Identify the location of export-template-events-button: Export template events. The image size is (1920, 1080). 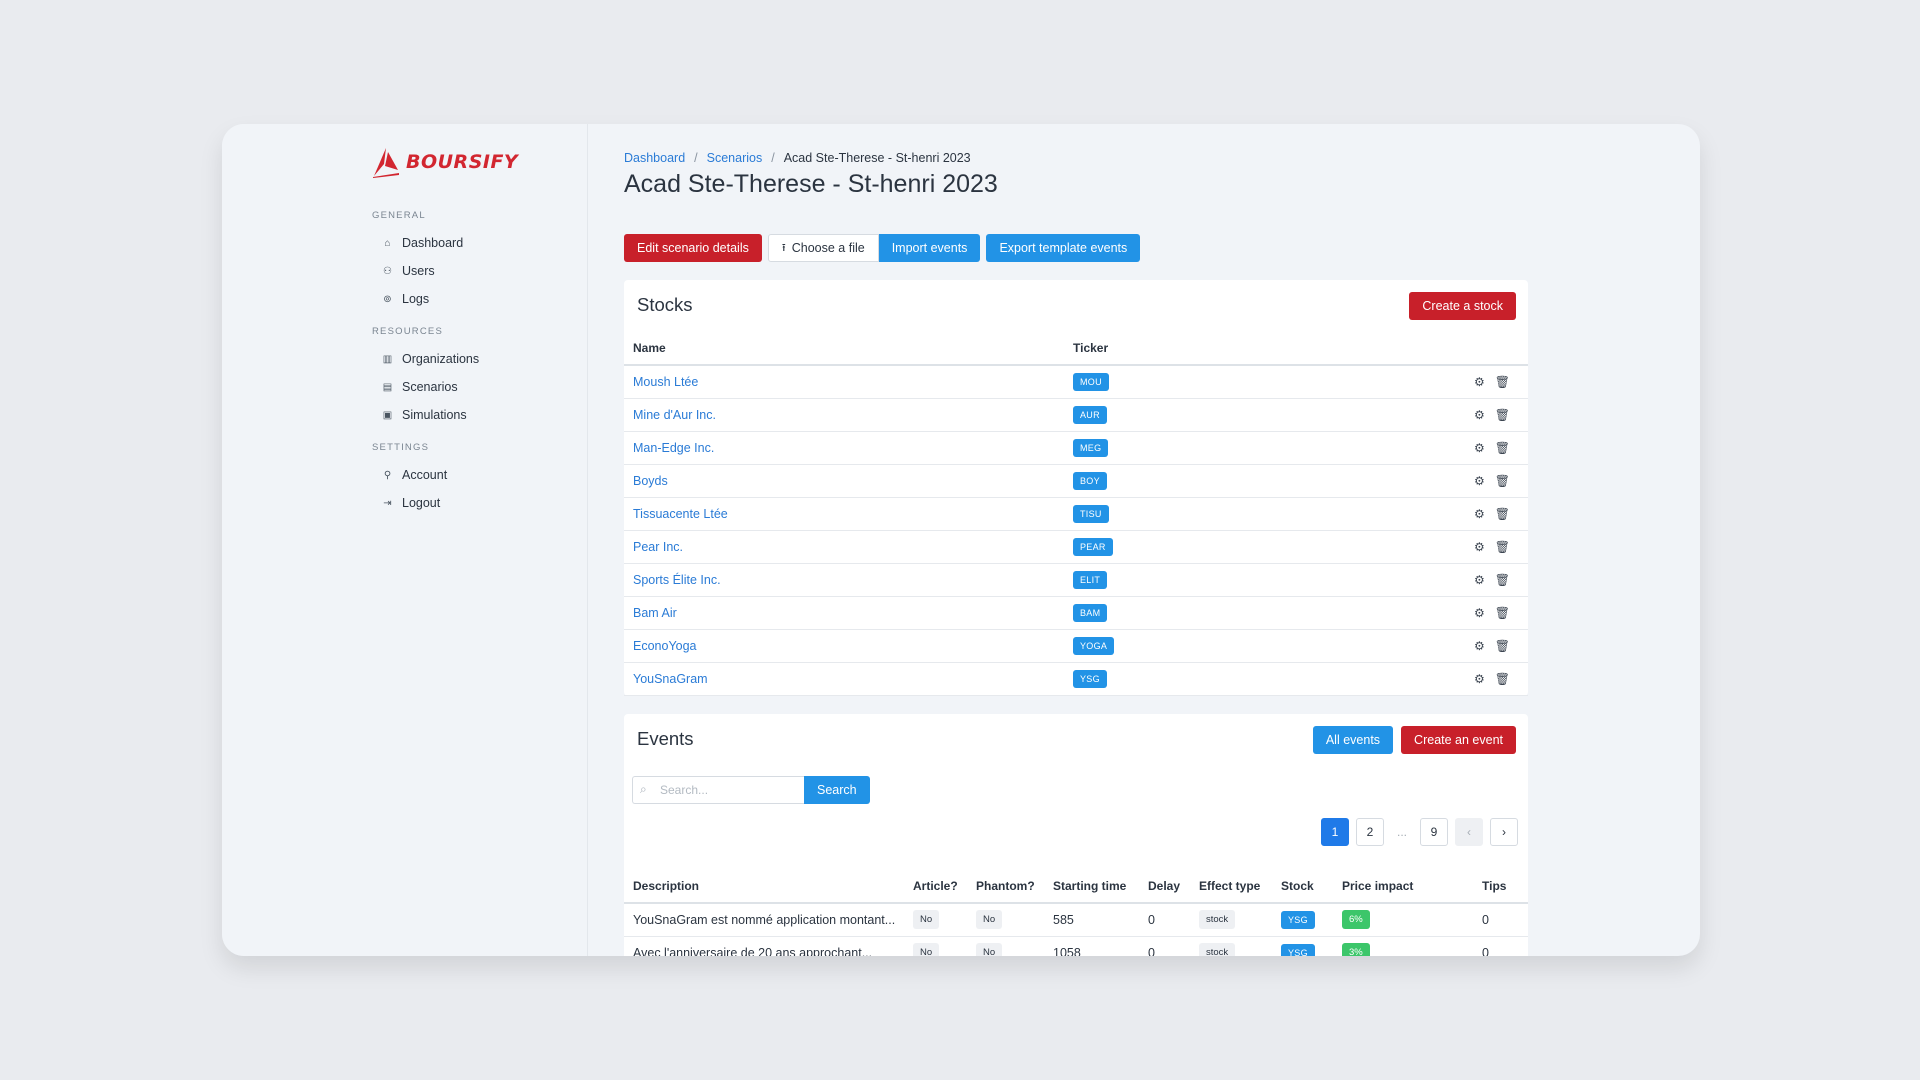
(1063, 248).